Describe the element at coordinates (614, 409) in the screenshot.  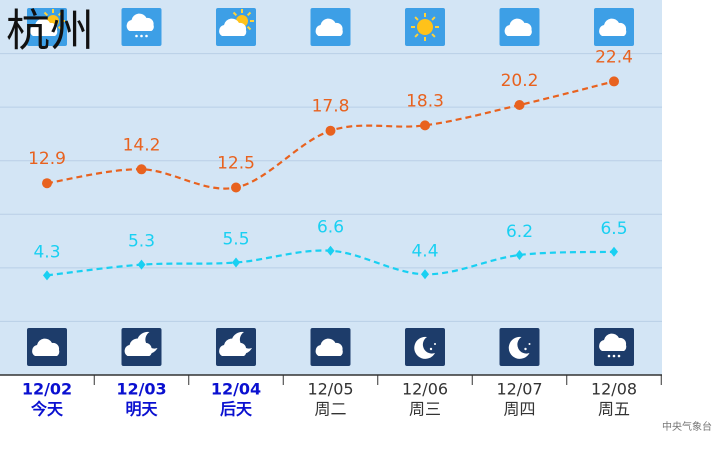
I see `day-label: 周五` at that location.